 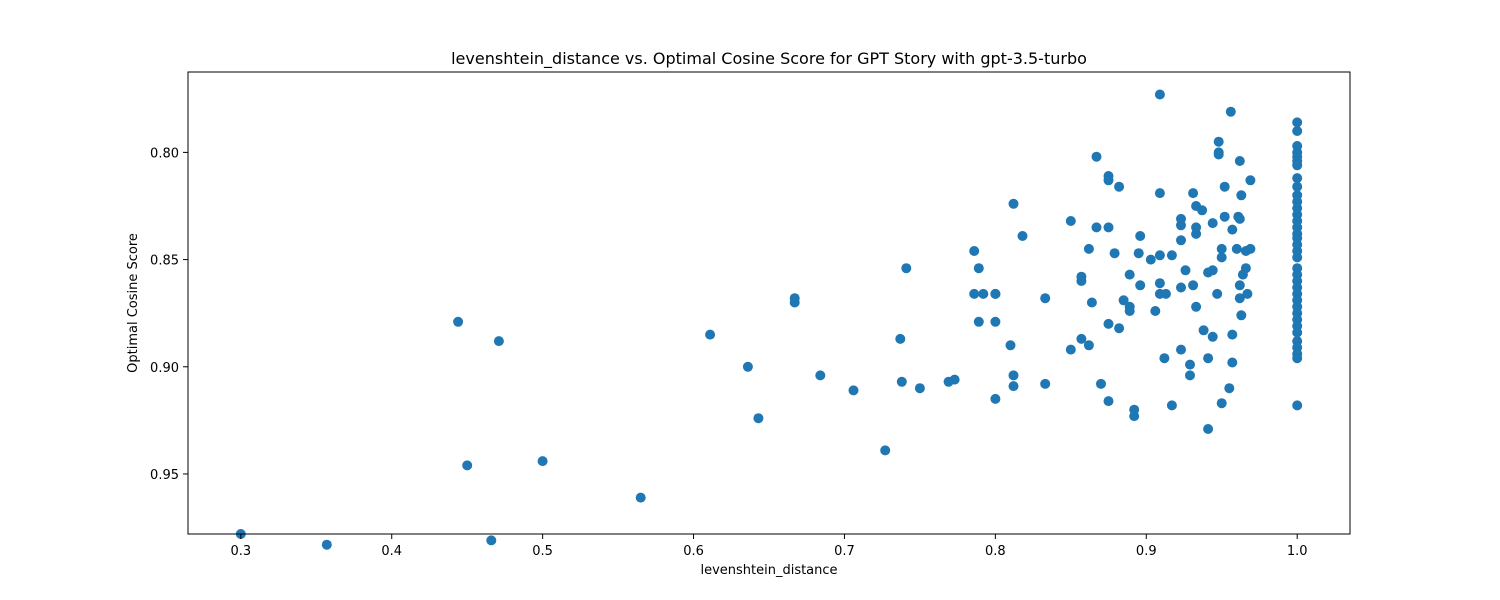 I want to click on y-tick-label: 0.90, so click(x=164, y=368).